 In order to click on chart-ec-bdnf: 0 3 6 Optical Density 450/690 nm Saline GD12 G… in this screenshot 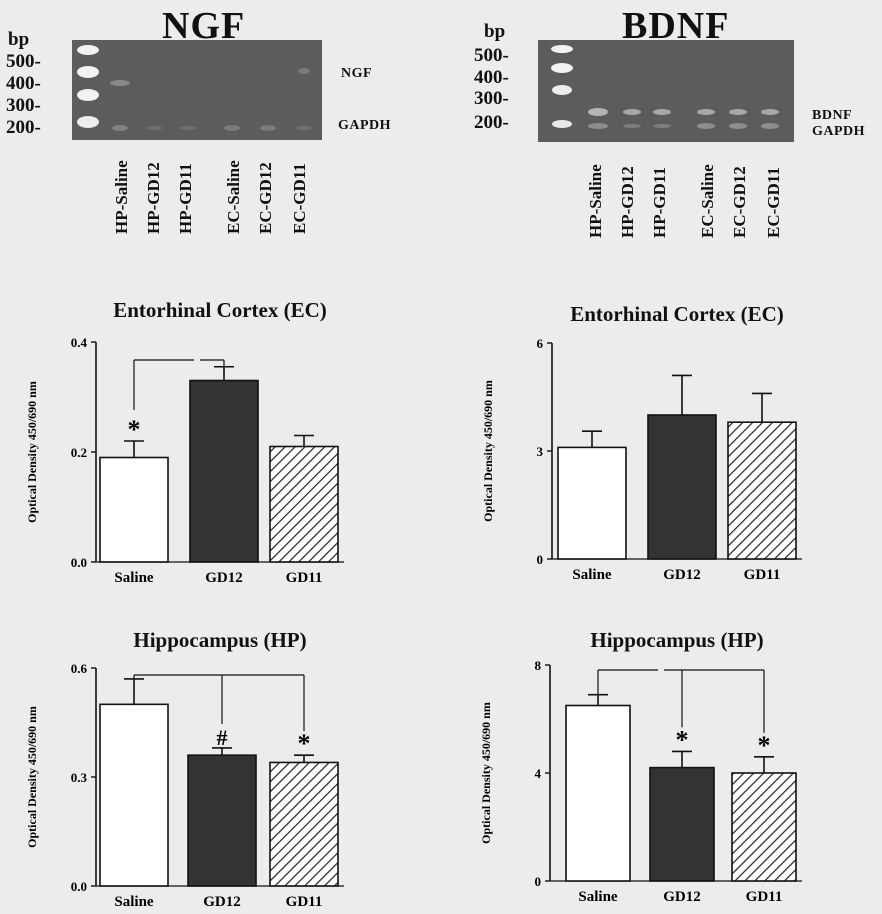, I will do `click(641, 459)`.